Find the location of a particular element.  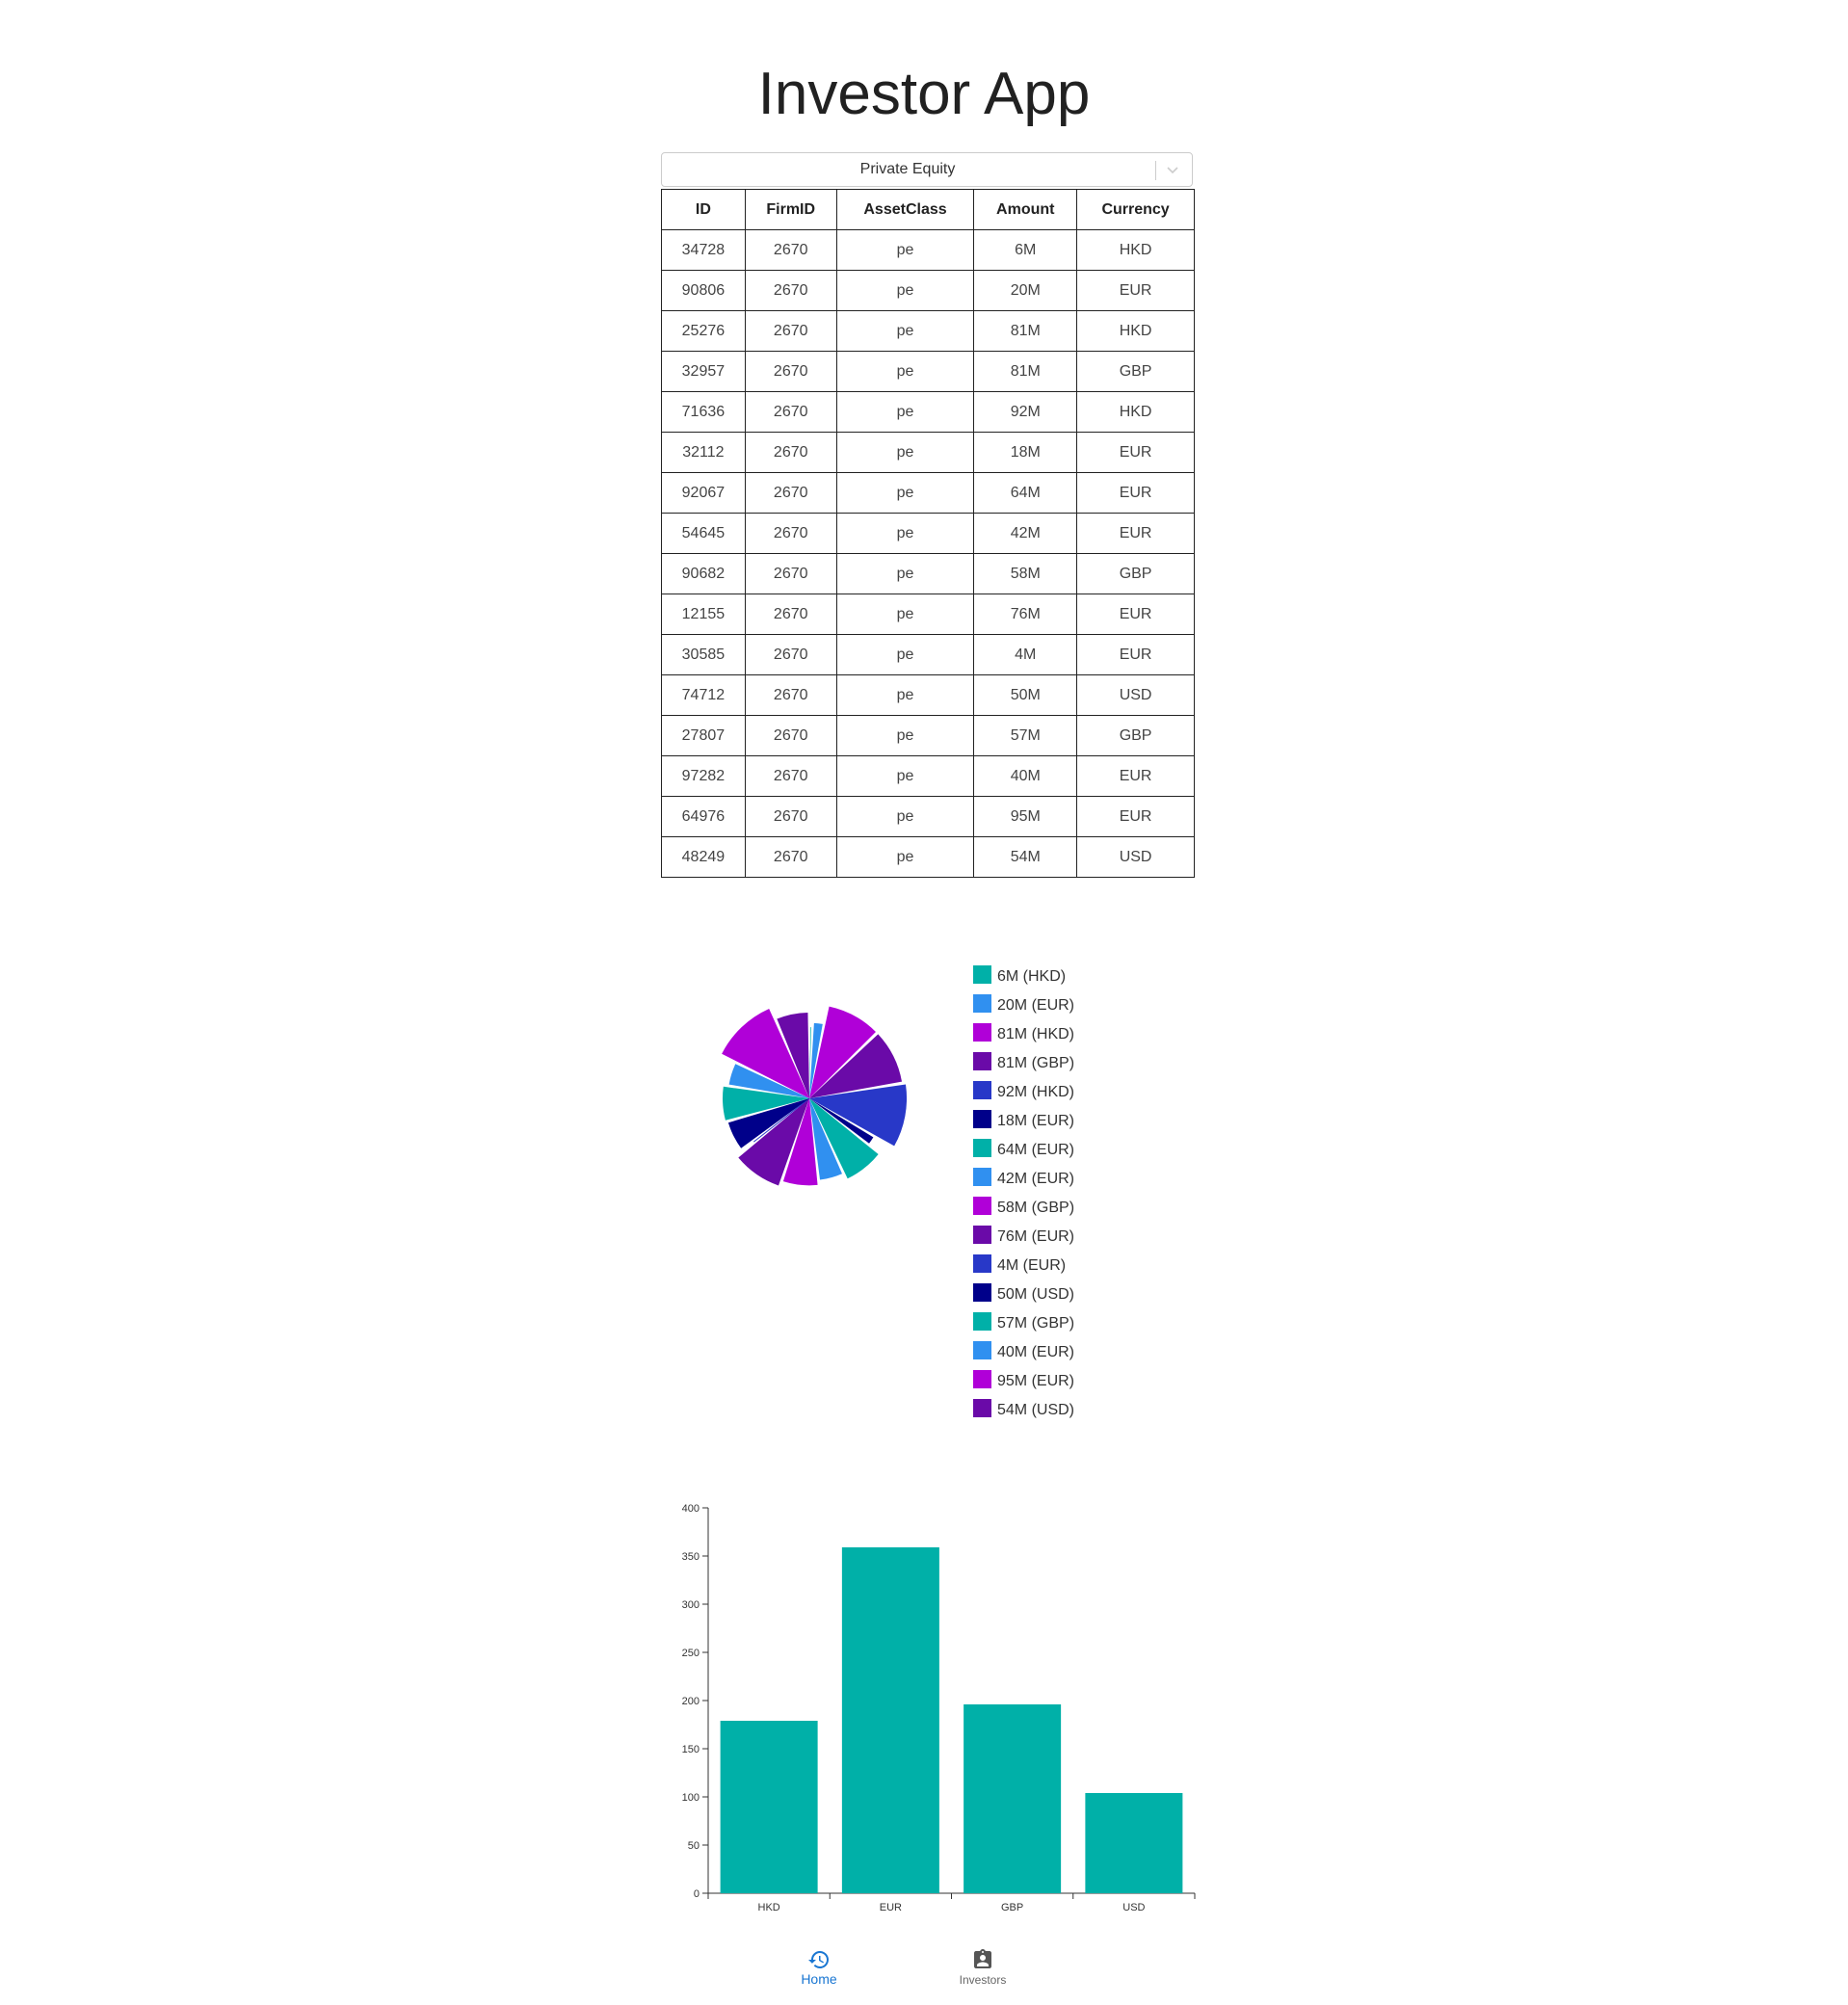

table-row: 97282 2670 pe 40M EUR is located at coordinates (928, 776).